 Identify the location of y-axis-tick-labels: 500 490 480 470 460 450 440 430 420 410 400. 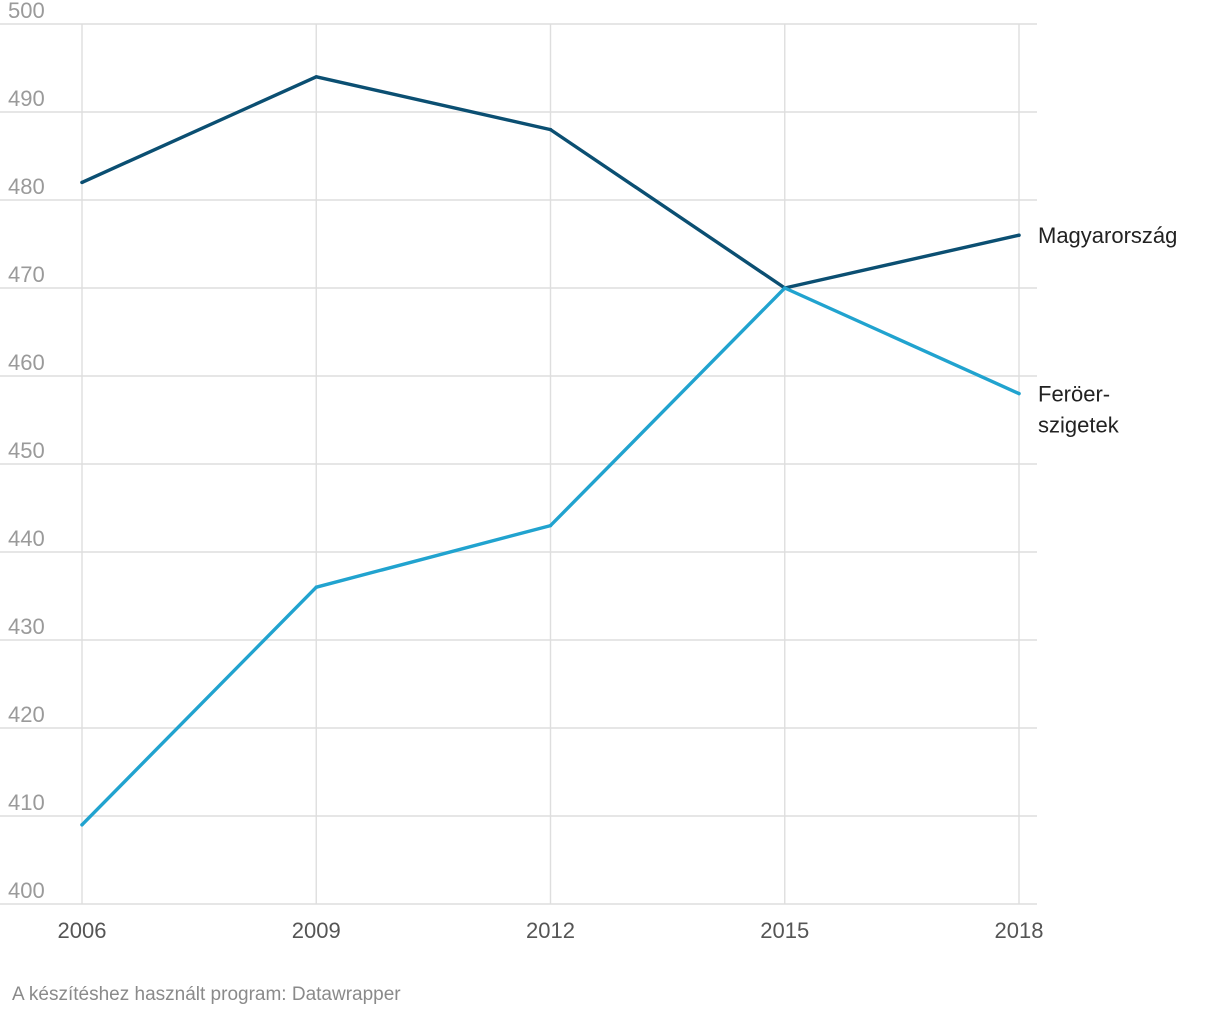
(26, 451).